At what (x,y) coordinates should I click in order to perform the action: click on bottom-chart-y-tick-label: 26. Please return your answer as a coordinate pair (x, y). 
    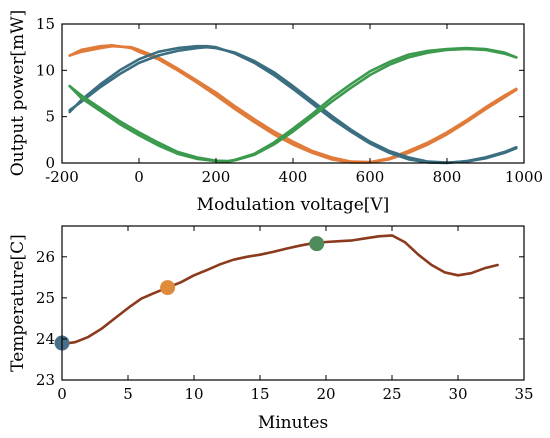
    Looking at the image, I should click on (45, 257).